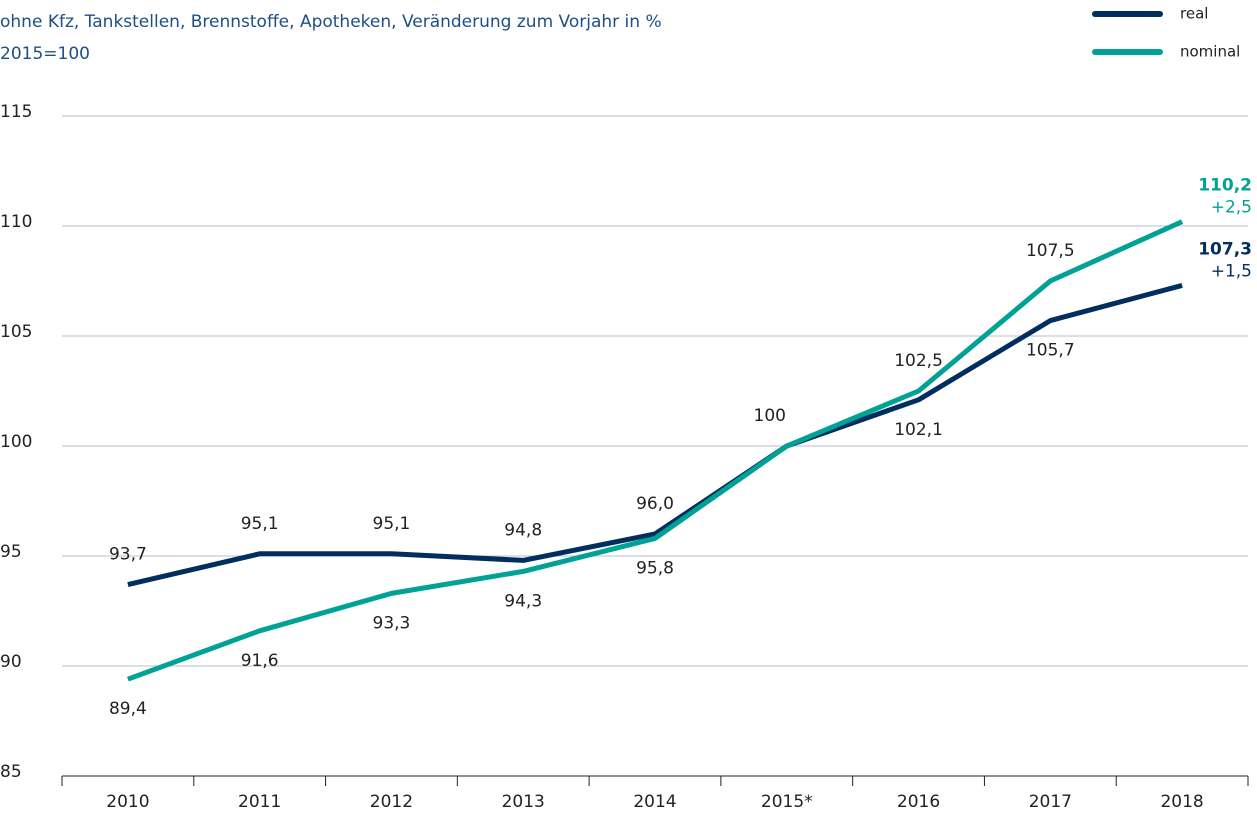 The width and height of the screenshot is (1257, 814). I want to click on x-tick-label: 2018, so click(1181, 802).